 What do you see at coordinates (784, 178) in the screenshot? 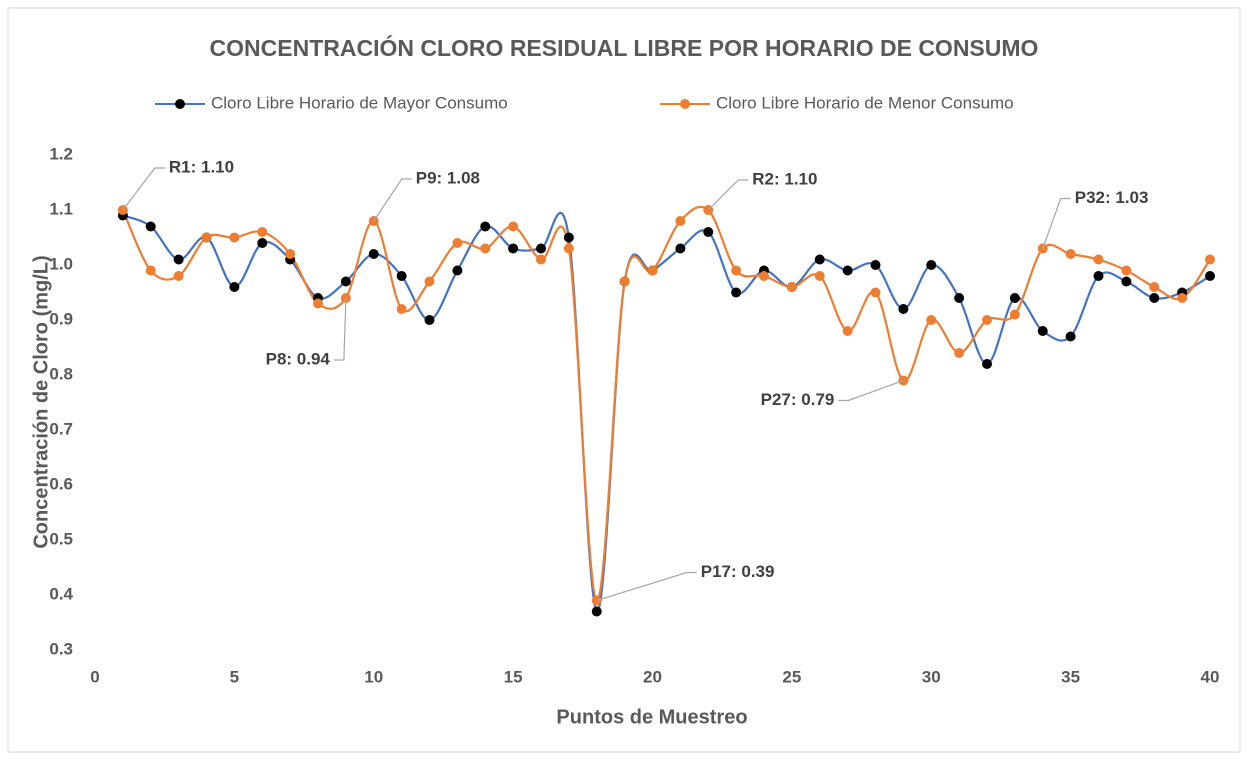
I see `annotation: R2: 1.10` at bounding box center [784, 178].